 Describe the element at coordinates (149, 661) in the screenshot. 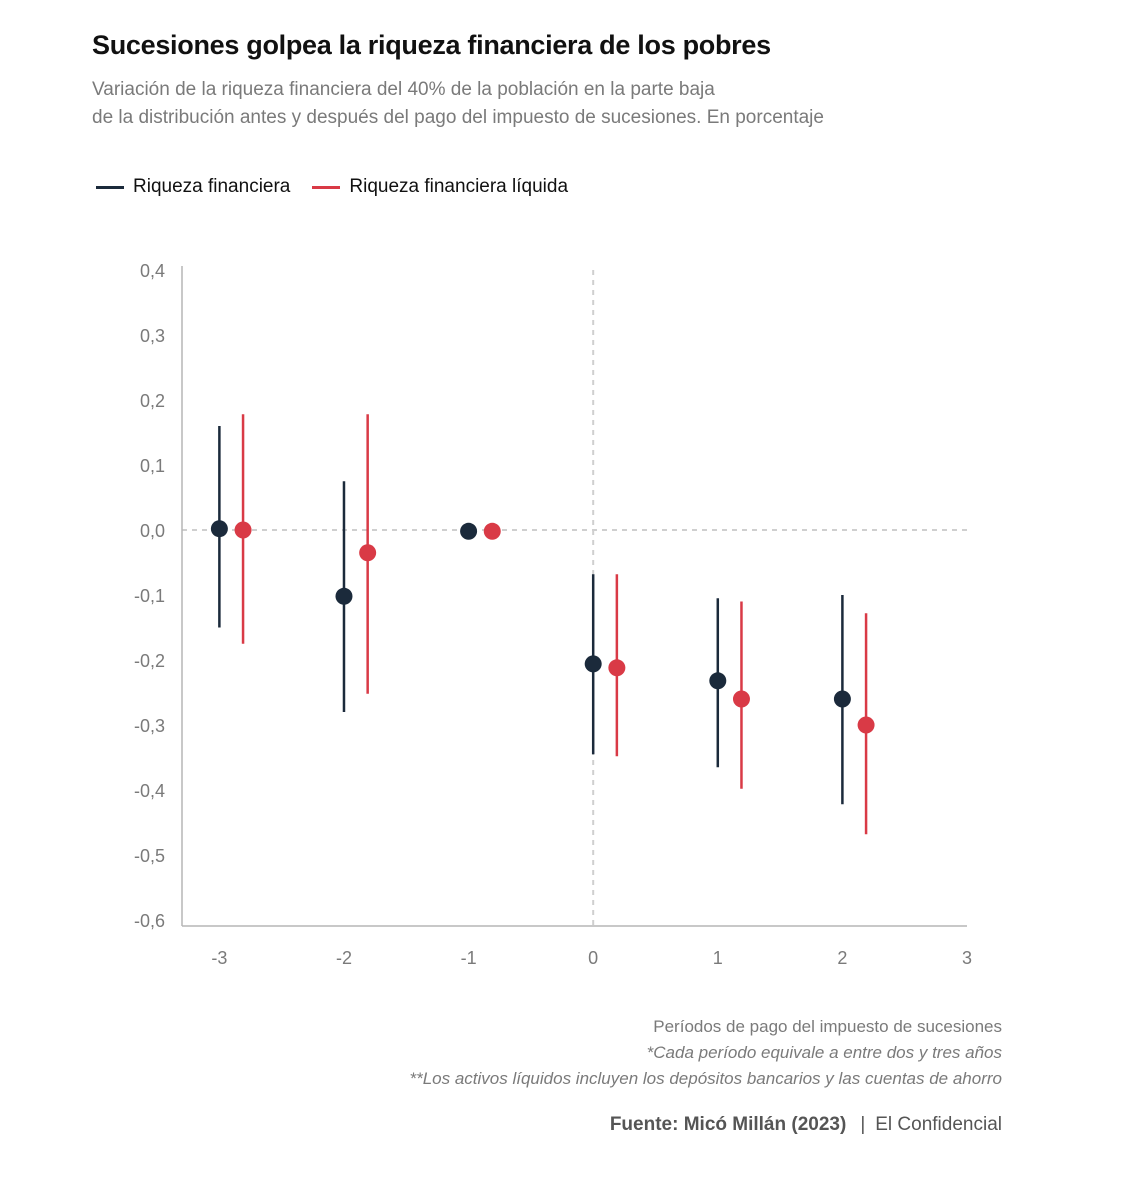

I see `y-tick-label: -0,2` at that location.